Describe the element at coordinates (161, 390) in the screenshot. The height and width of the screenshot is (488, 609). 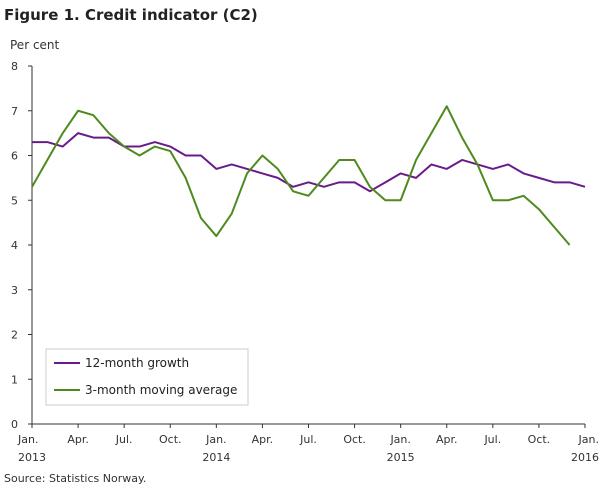
I see `legend-label-3-month-moving-average: 3-month moving average` at that location.